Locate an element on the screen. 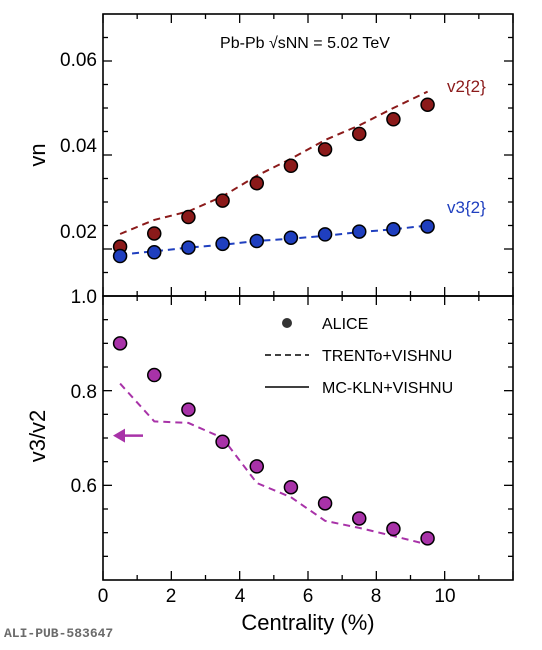 Image resolution: width=542 pixels, height=650 pixels. x-tick-label: 2 is located at coordinates (171, 596).